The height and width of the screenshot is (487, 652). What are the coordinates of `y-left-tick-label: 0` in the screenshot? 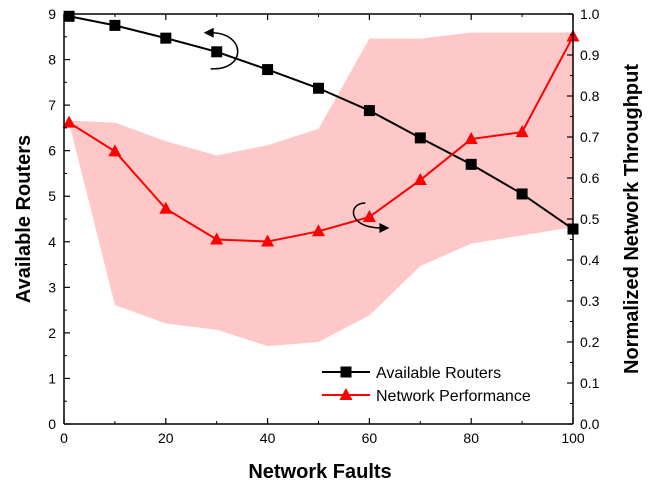 It's located at (52, 424).